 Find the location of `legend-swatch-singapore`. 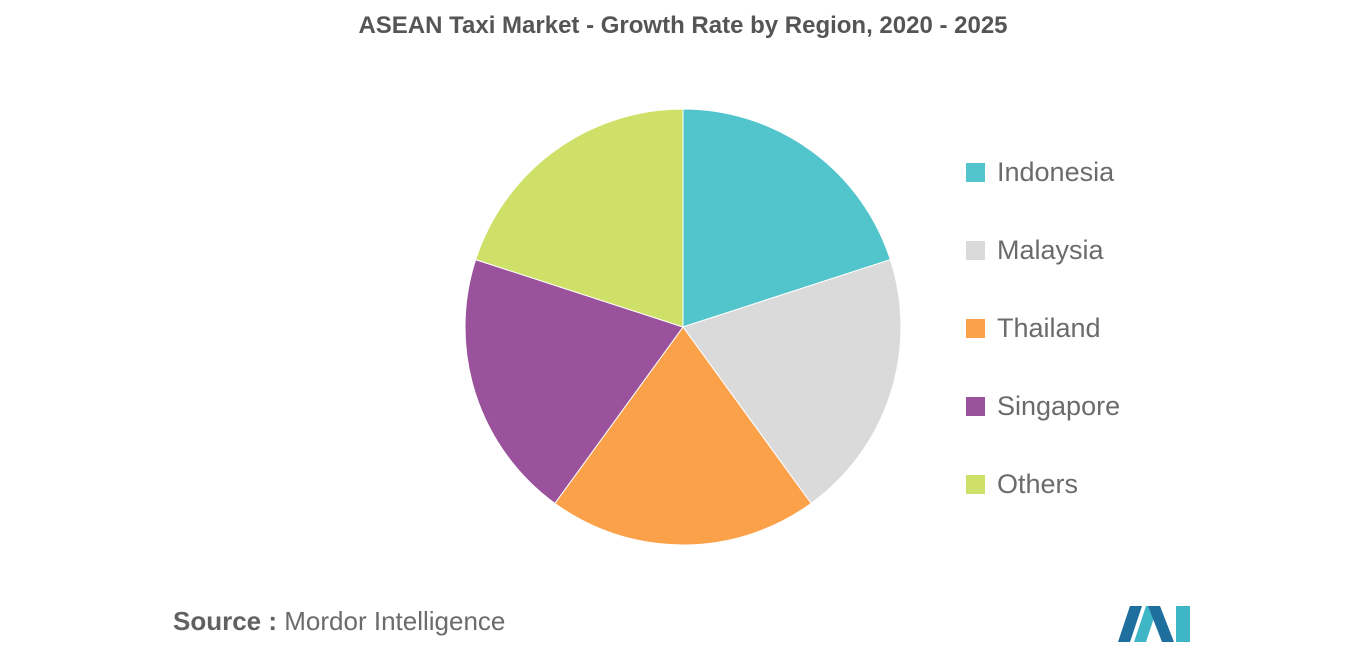

legend-swatch-singapore is located at coordinates (975, 406).